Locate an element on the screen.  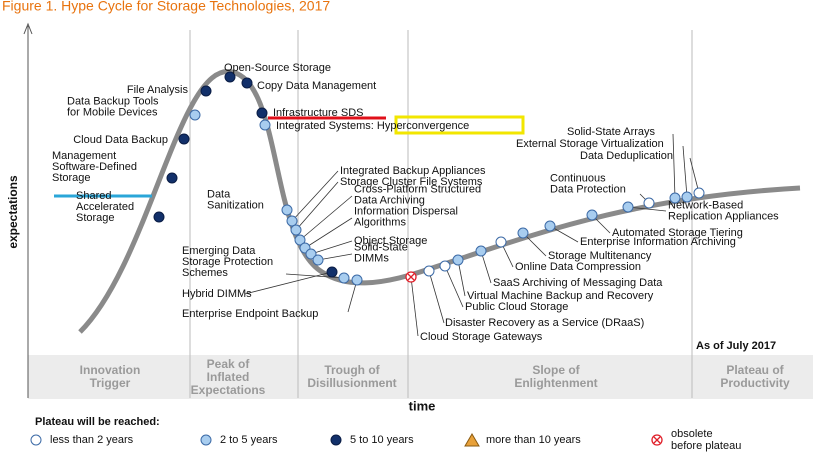
technology-label: Algorithms is located at coordinates (380, 222).